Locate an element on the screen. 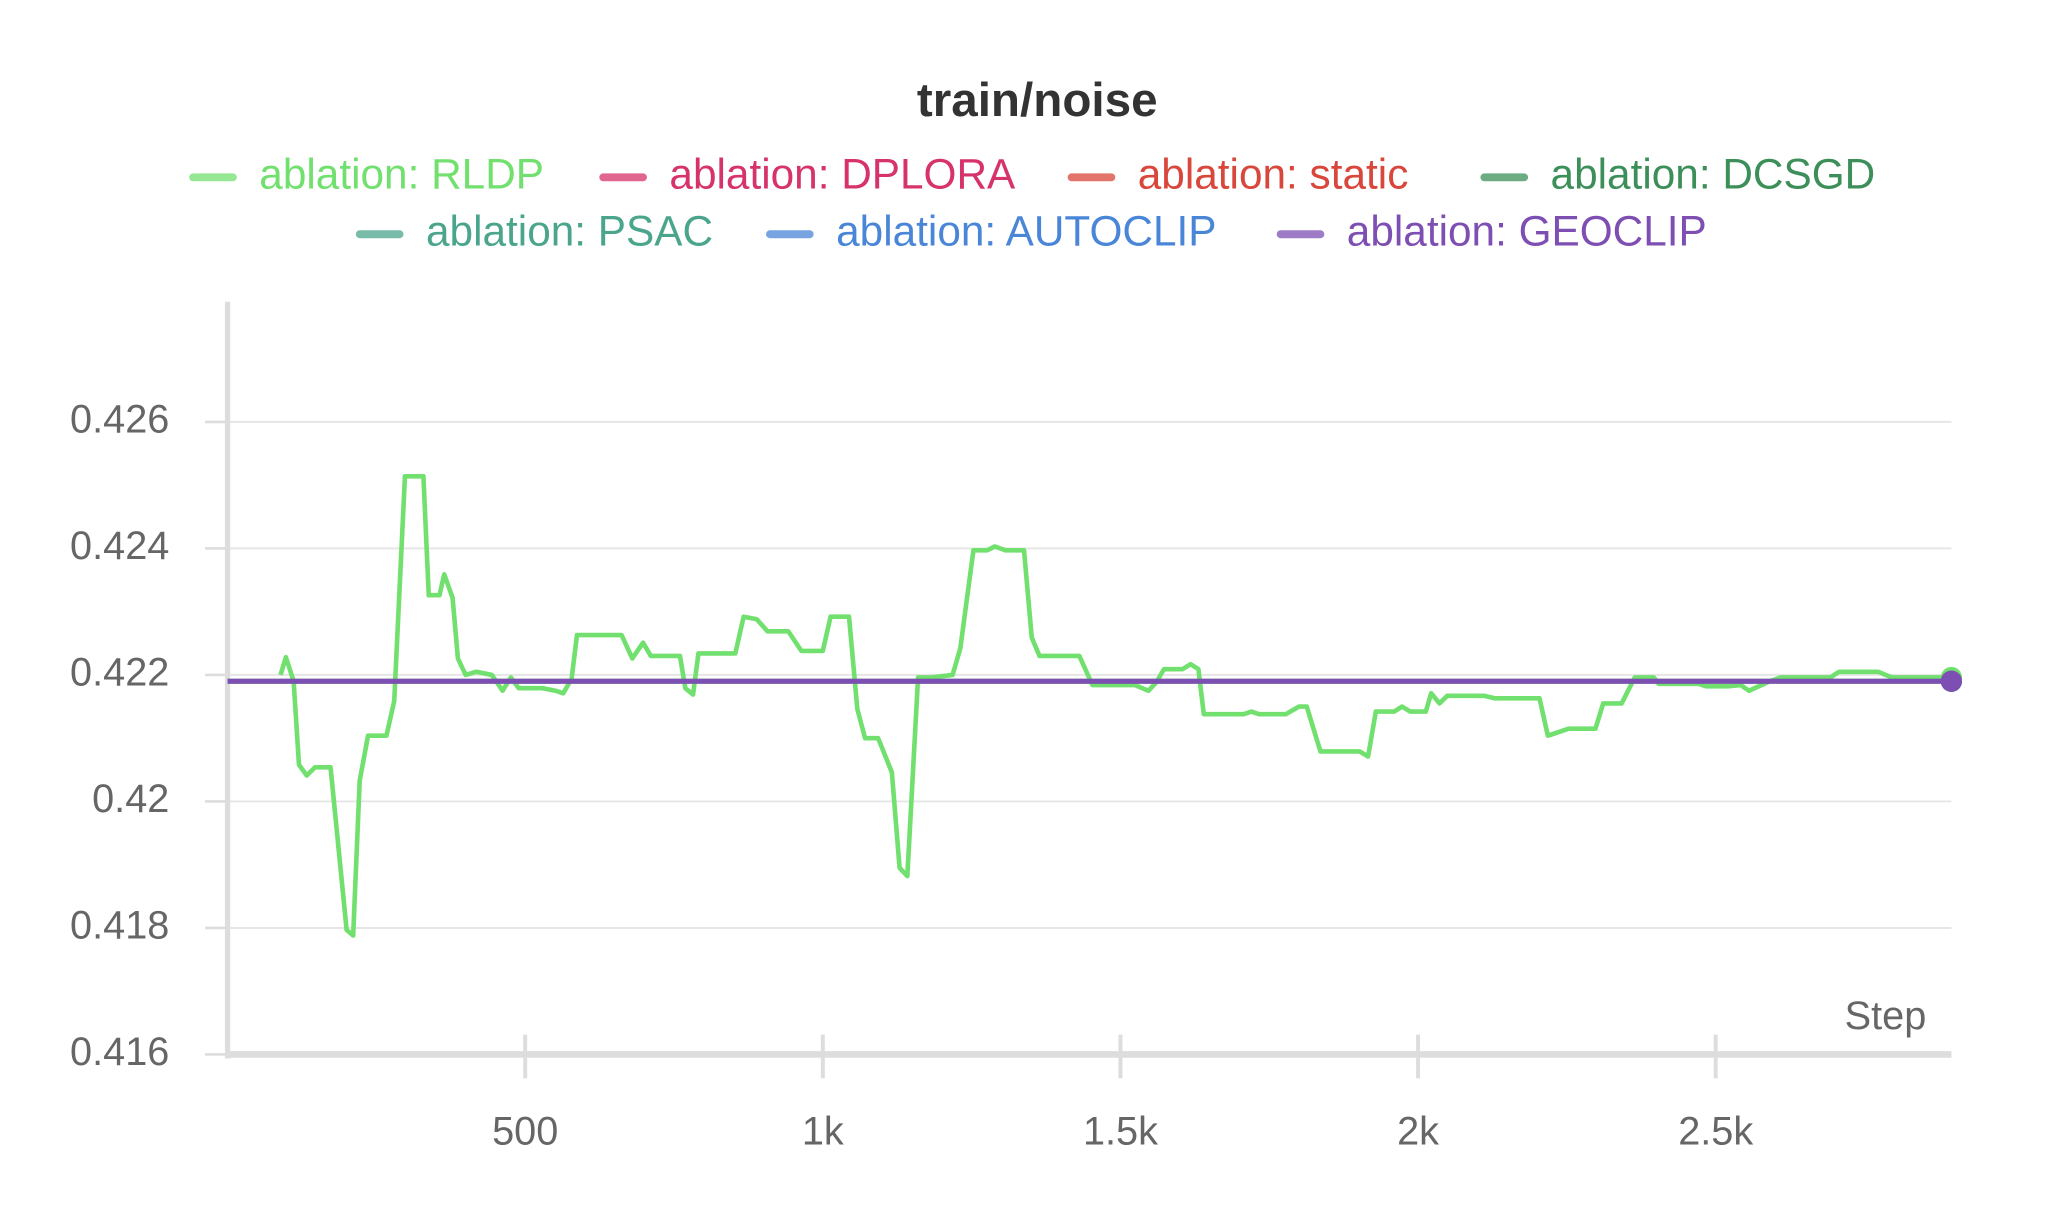 This screenshot has width=2048, height=1208. legend-label: ablation: RLDP is located at coordinates (401, 174).